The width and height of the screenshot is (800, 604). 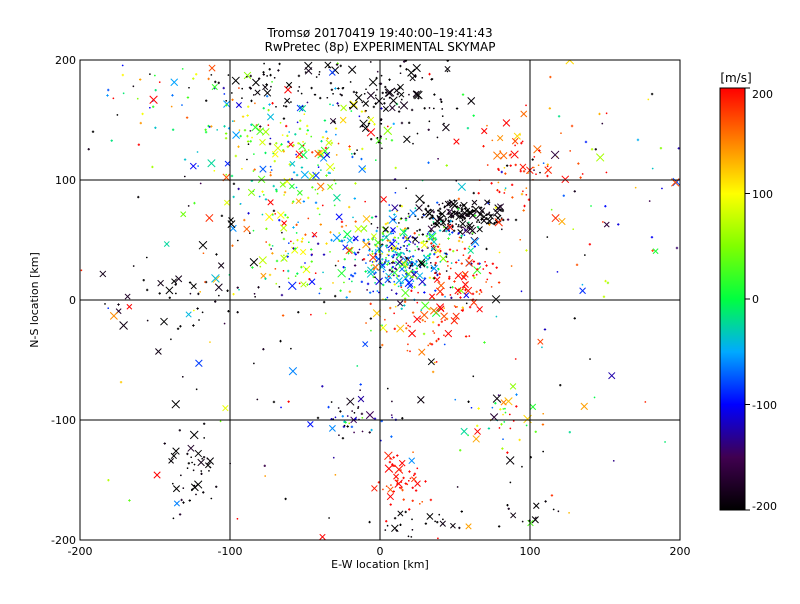 What do you see at coordinates (72, 300) in the screenshot?
I see `y-tick-label: 0` at bounding box center [72, 300].